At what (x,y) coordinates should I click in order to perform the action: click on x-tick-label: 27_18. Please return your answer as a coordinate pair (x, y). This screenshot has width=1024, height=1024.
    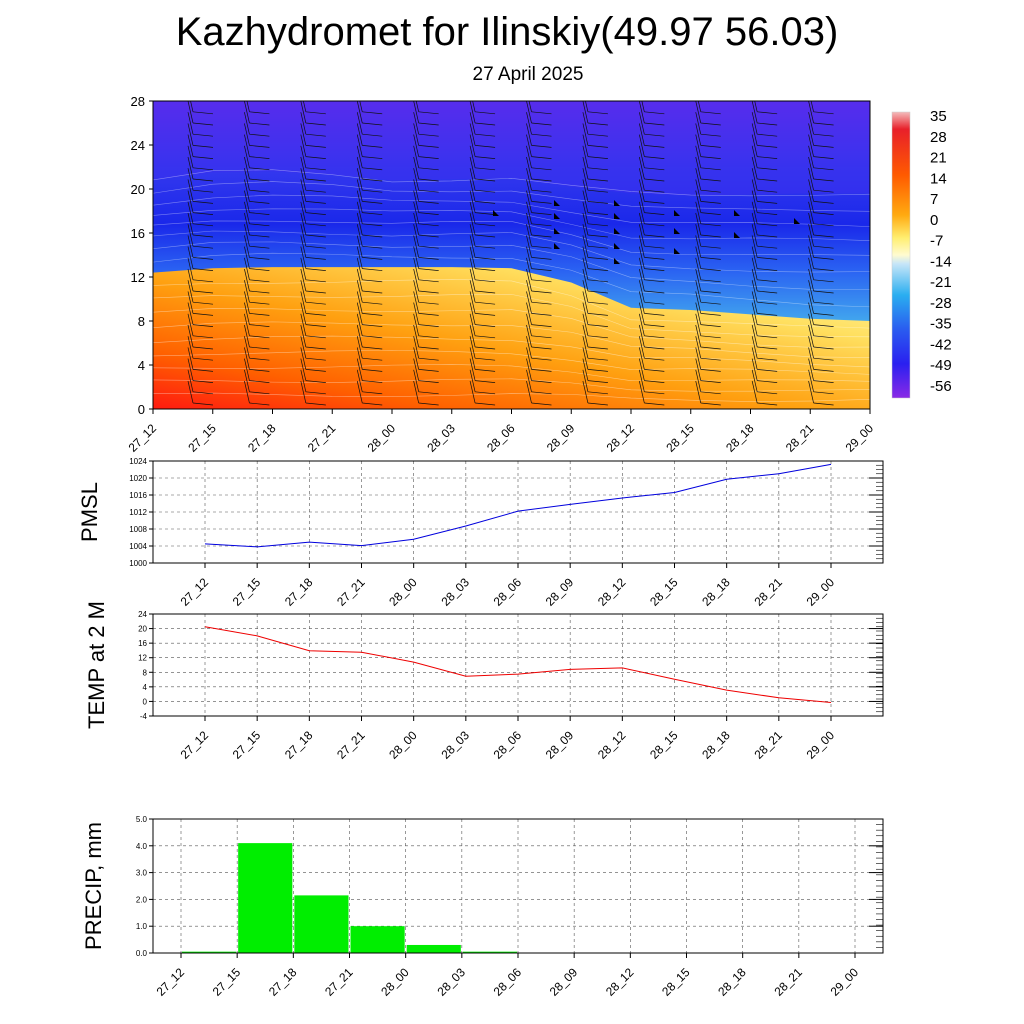
    Looking at the image, I should click on (262, 438).